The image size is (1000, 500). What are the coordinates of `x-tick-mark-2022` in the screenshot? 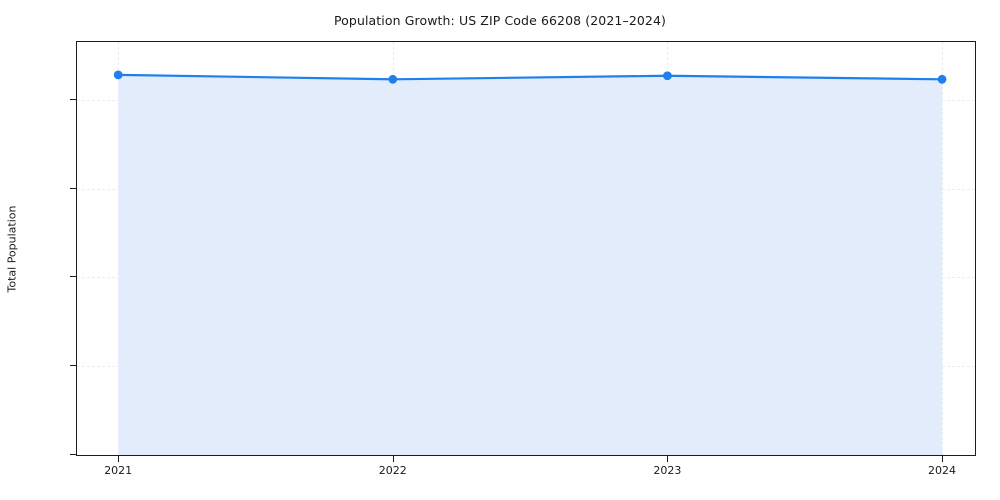 It's located at (393, 459).